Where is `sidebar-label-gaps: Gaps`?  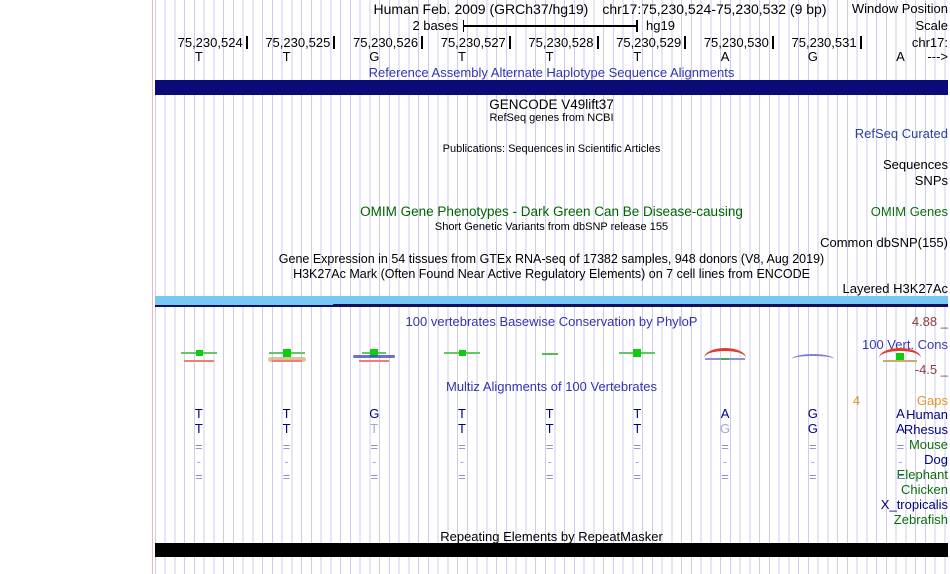
sidebar-label-gaps: Gaps is located at coordinates (932, 400).